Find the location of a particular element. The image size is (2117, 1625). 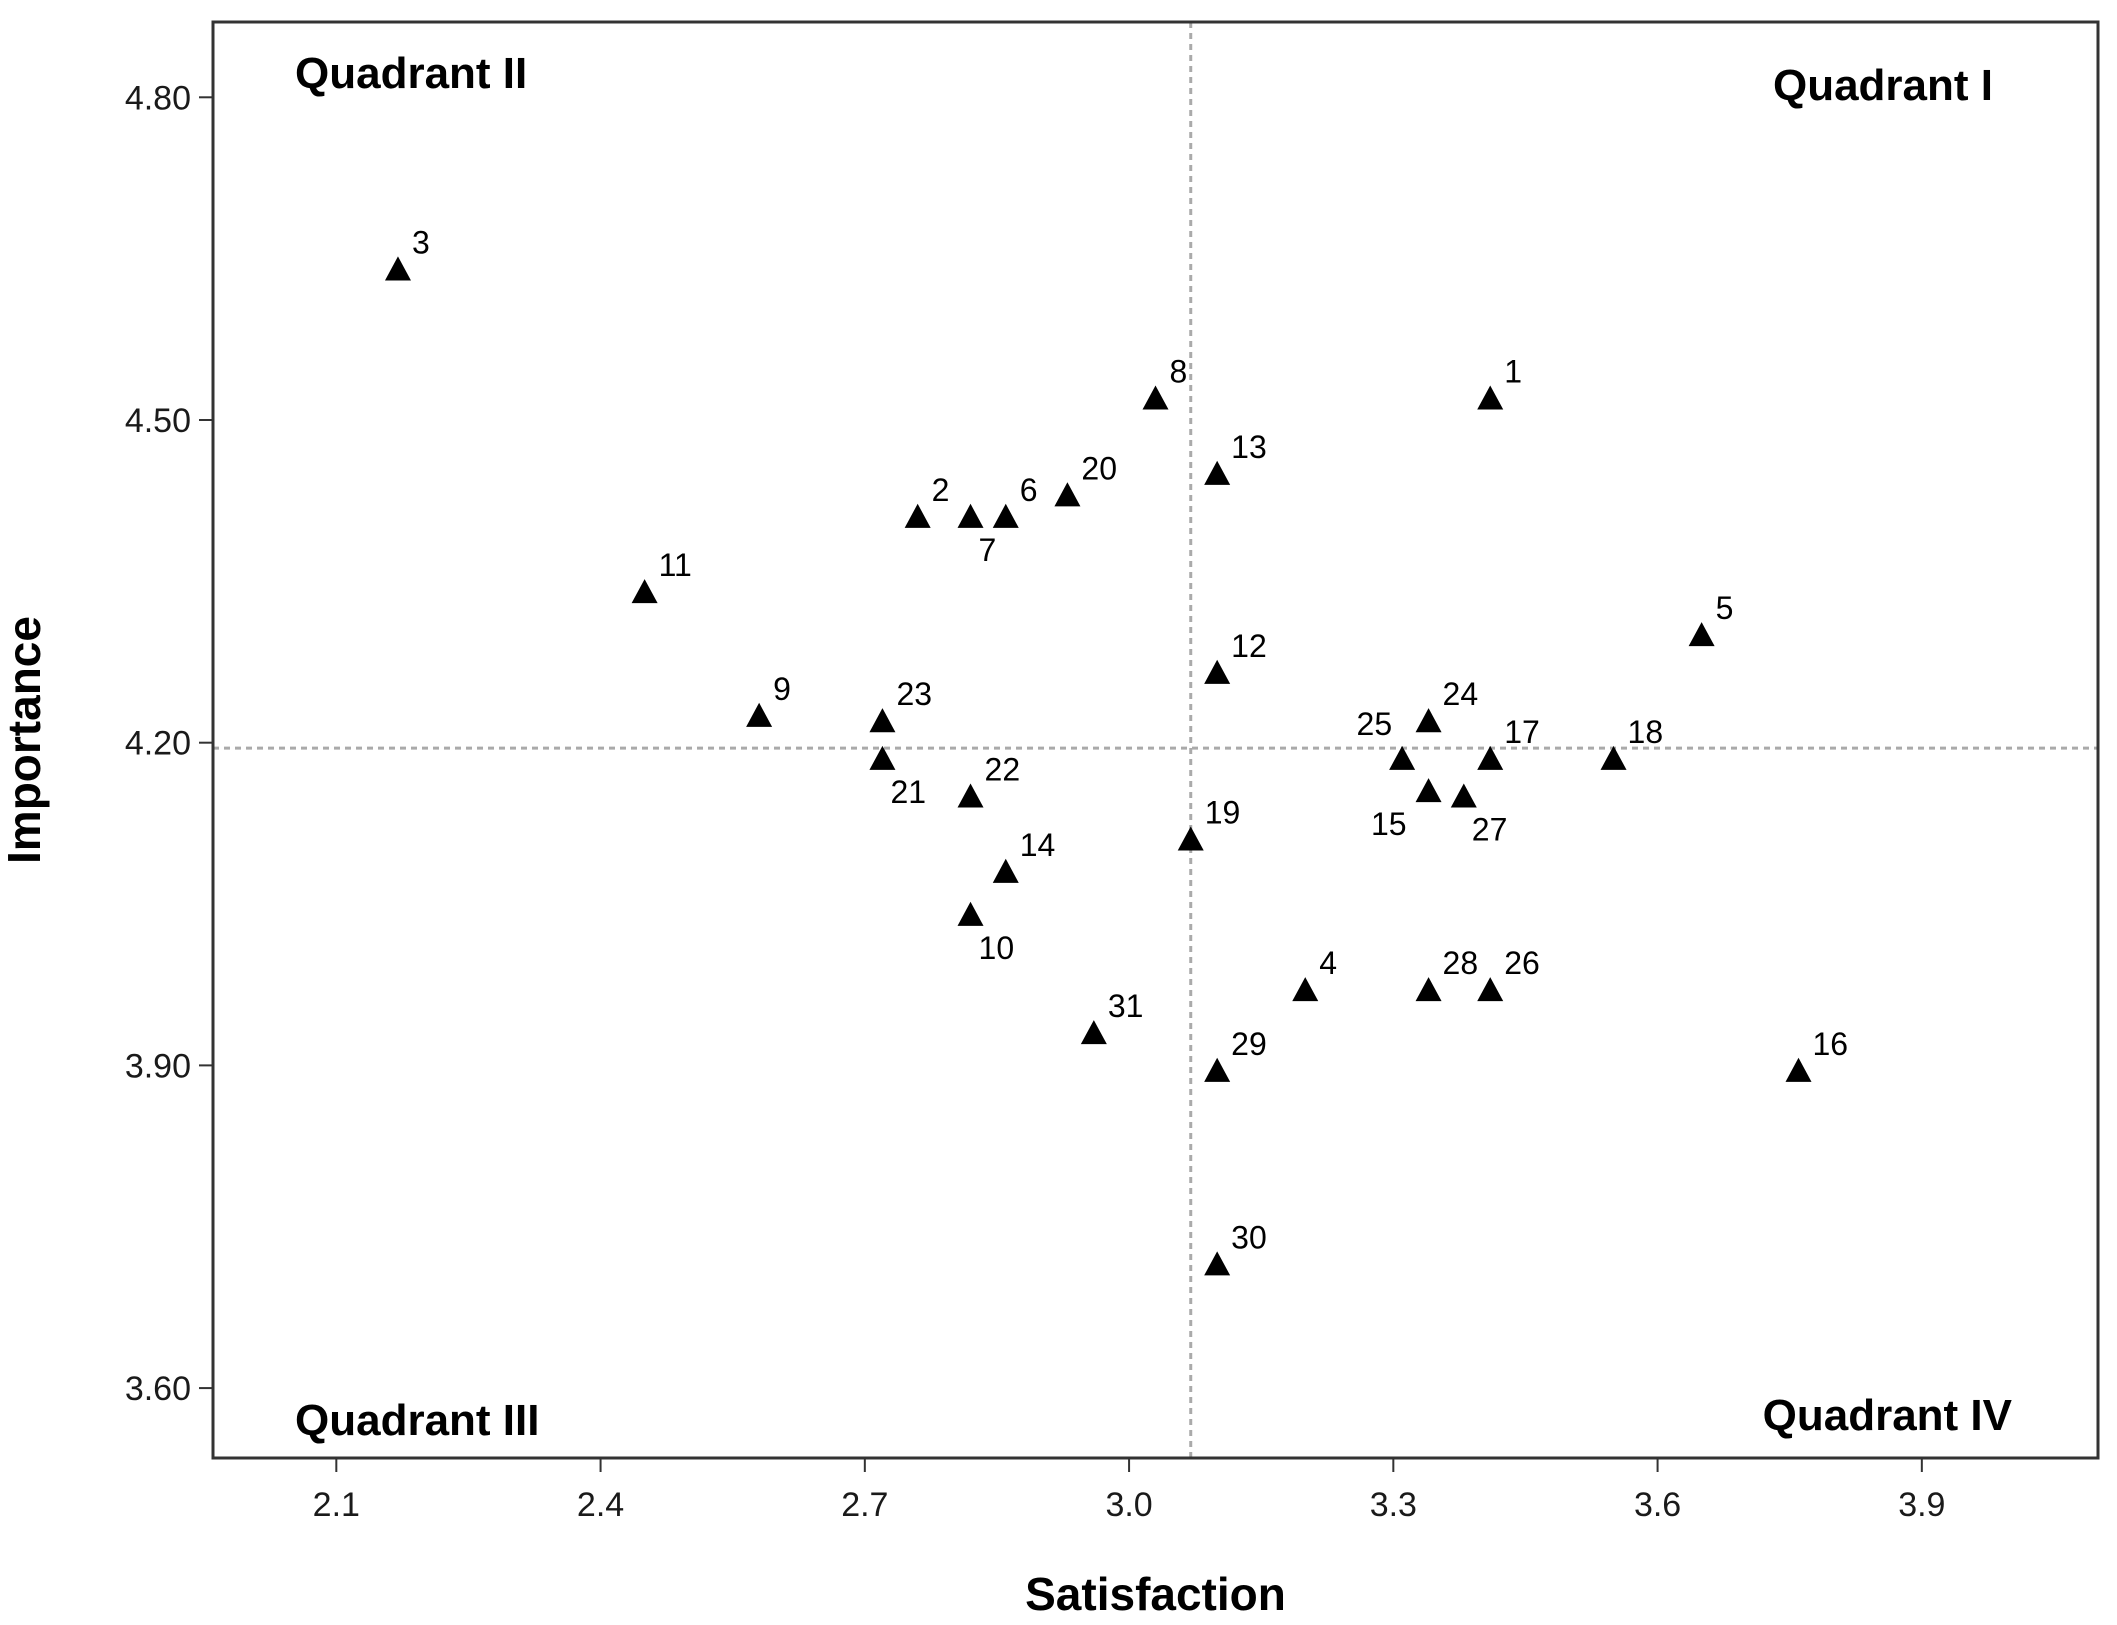

point-label: 15 is located at coordinates (1389, 824).